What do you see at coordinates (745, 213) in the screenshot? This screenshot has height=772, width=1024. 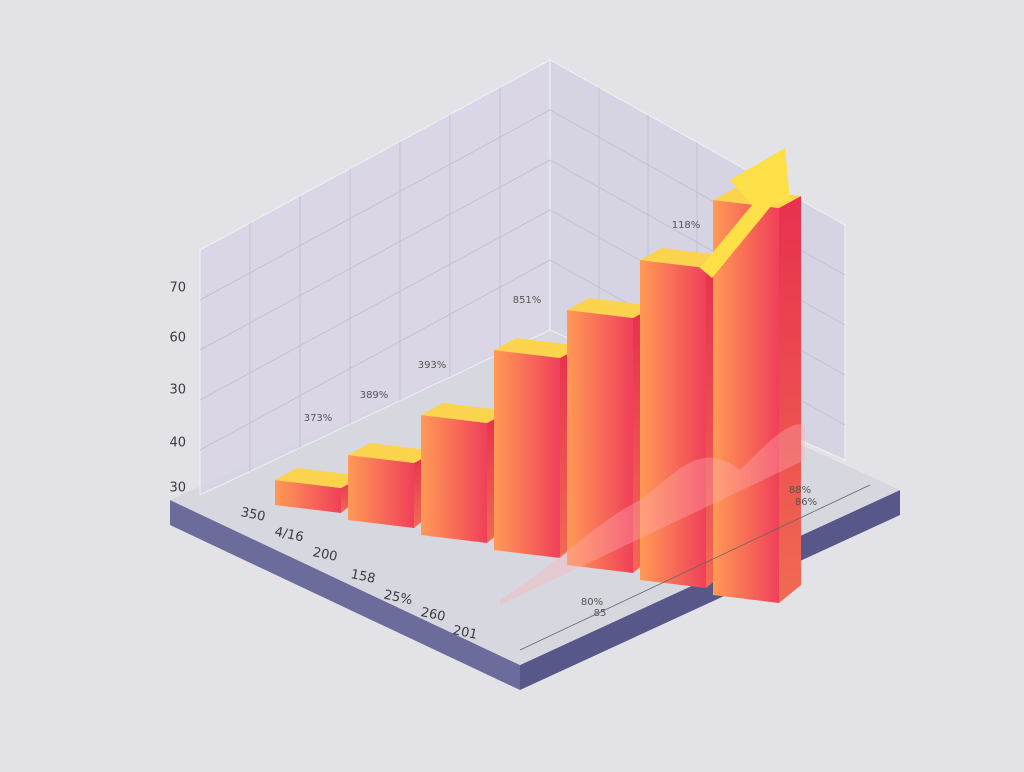 I see `arrow` at bounding box center [745, 213].